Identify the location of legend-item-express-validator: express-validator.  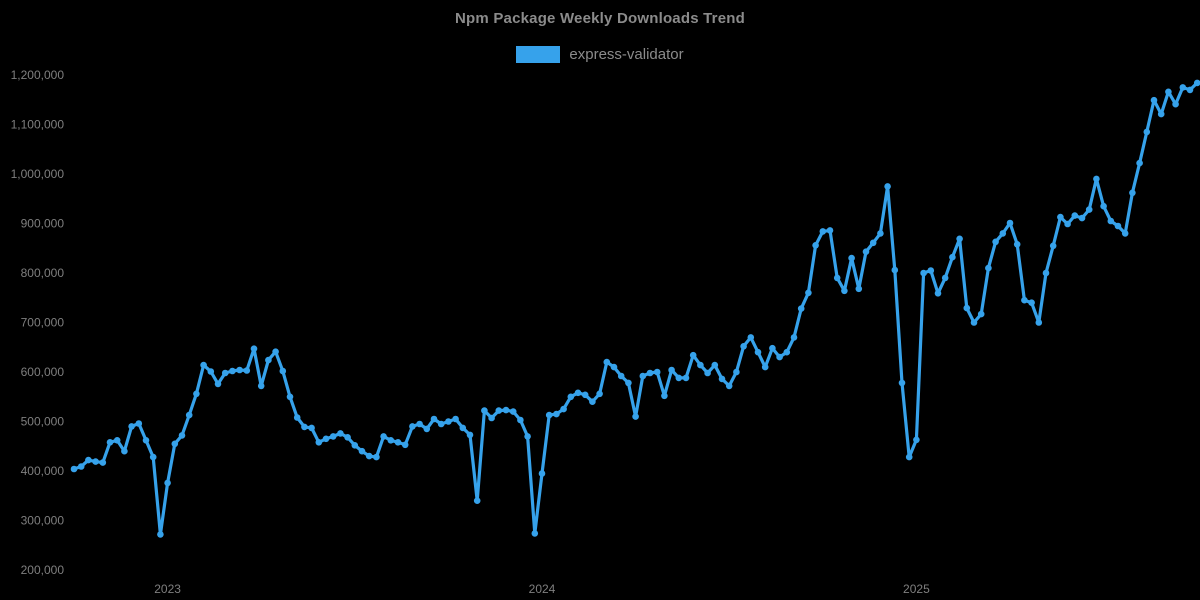
(600, 54).